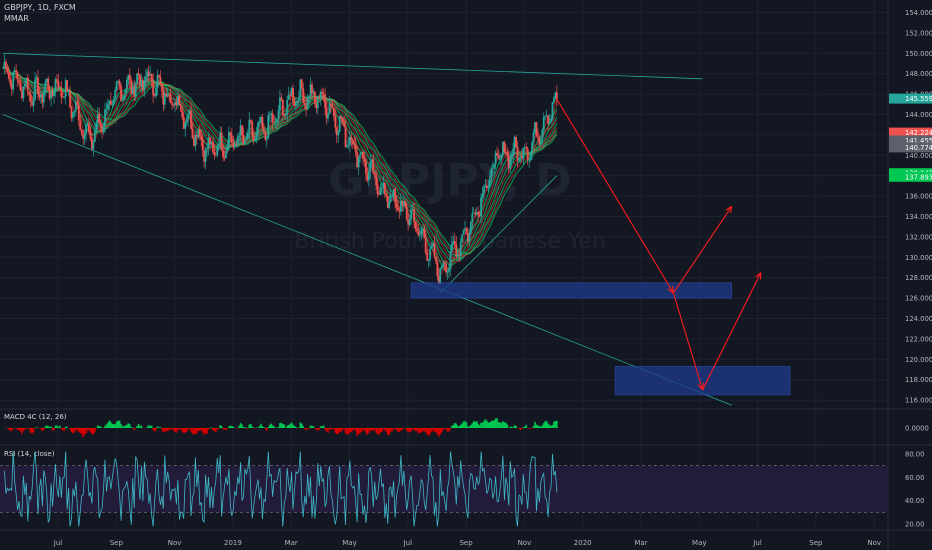  What do you see at coordinates (670, 289) in the screenshot?
I see `projection-arrow-arrowhead` at bounding box center [670, 289].